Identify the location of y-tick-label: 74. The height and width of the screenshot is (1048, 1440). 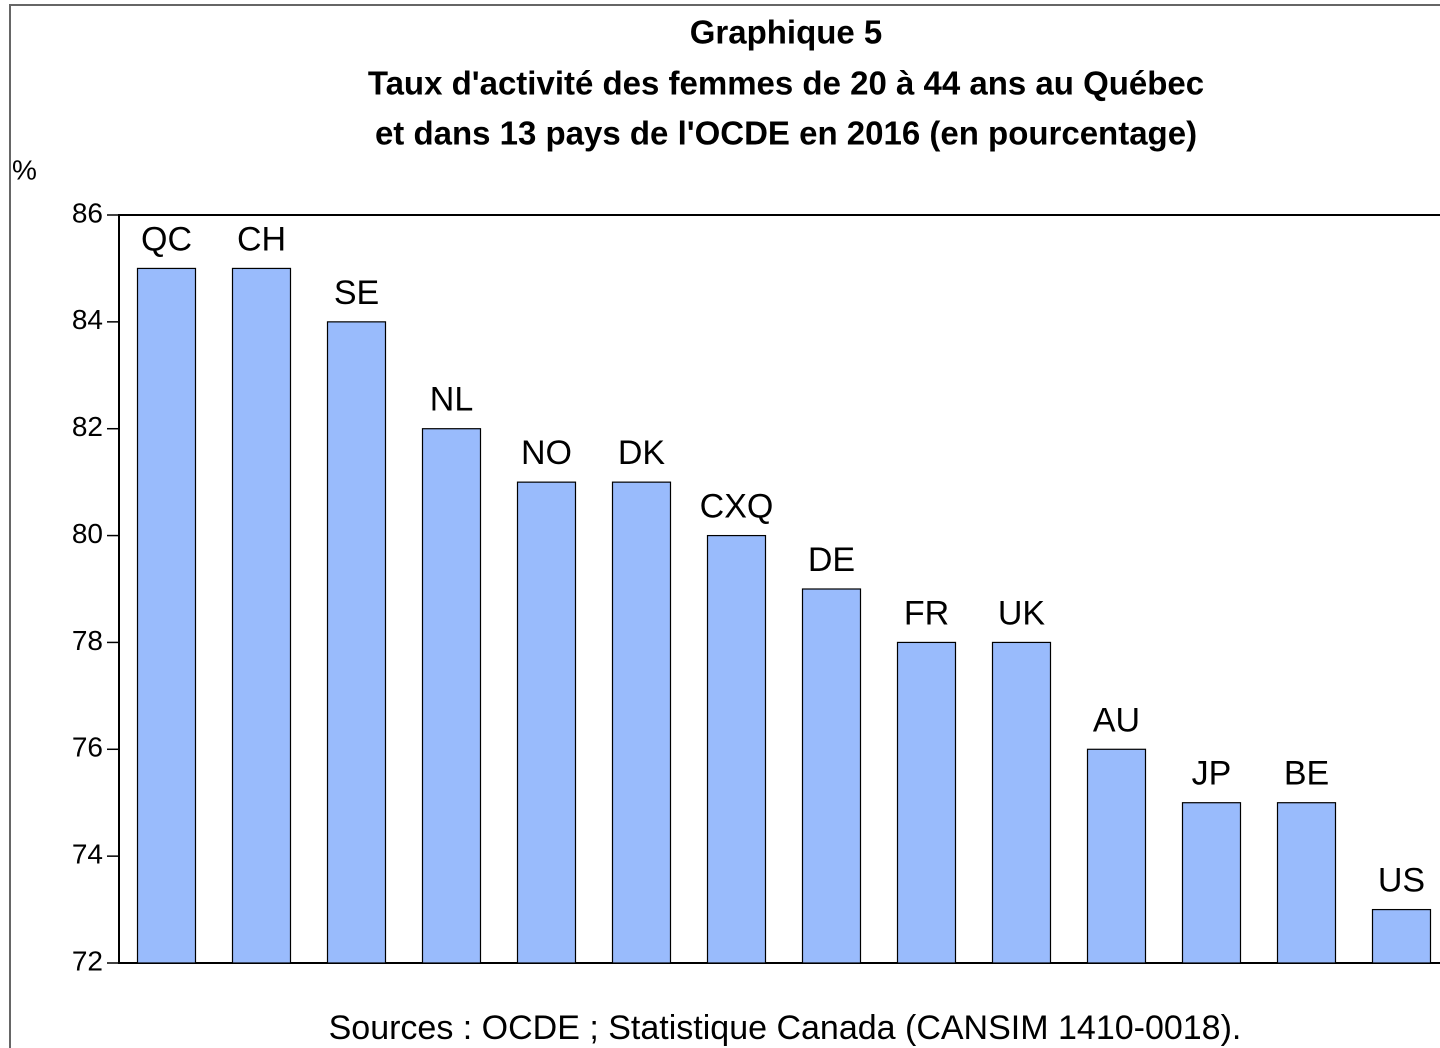
(87, 854).